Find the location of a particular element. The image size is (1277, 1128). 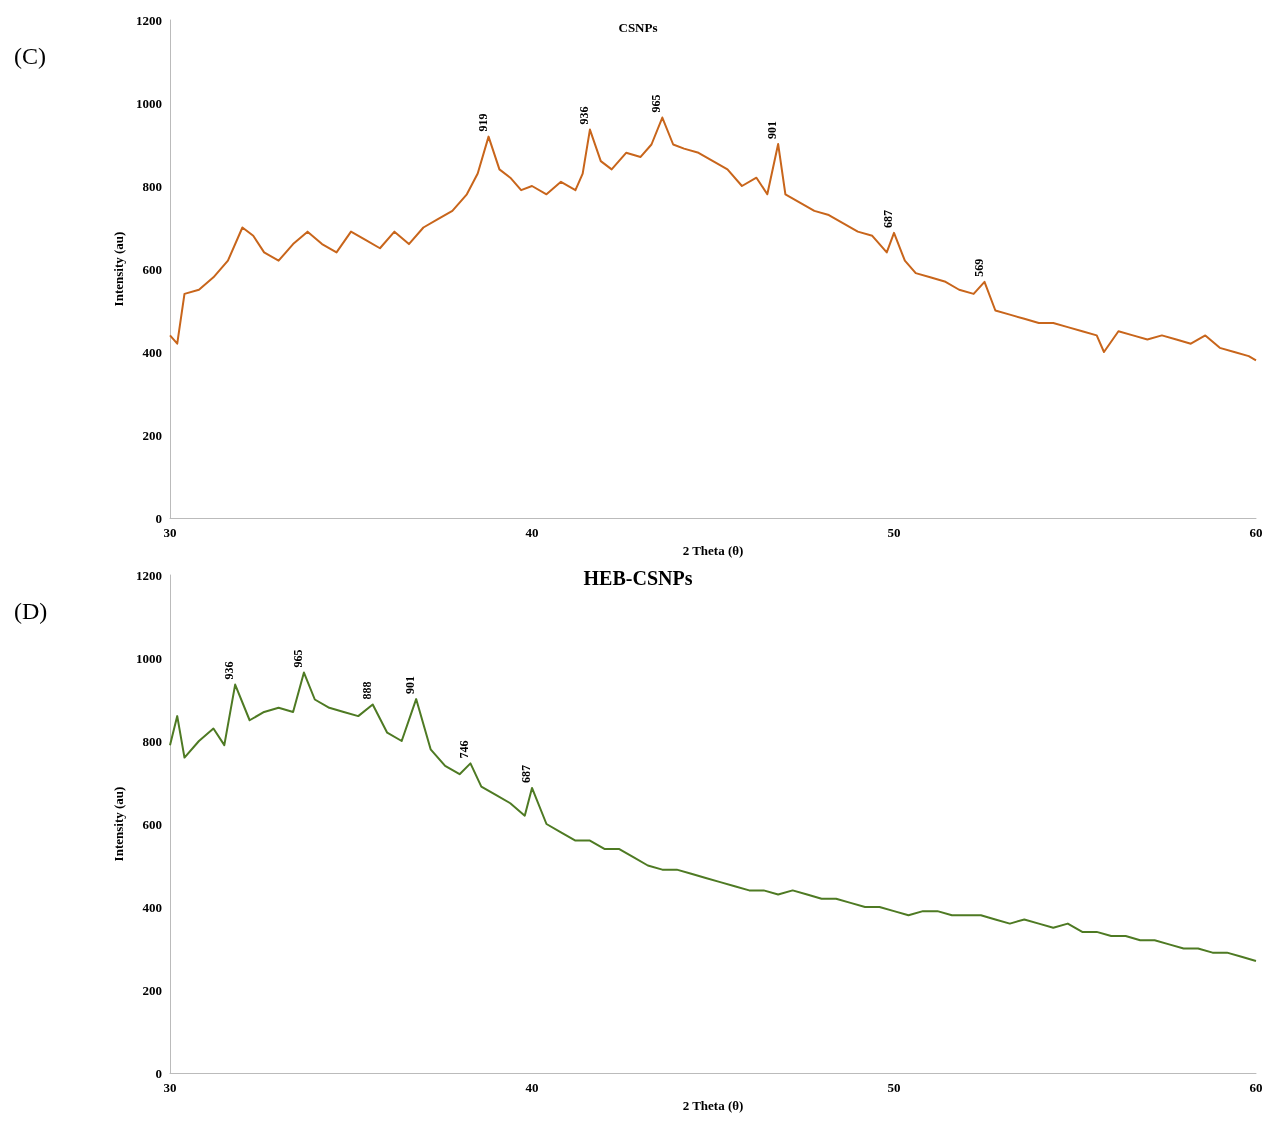

annotation: 888 is located at coordinates (366, 690).